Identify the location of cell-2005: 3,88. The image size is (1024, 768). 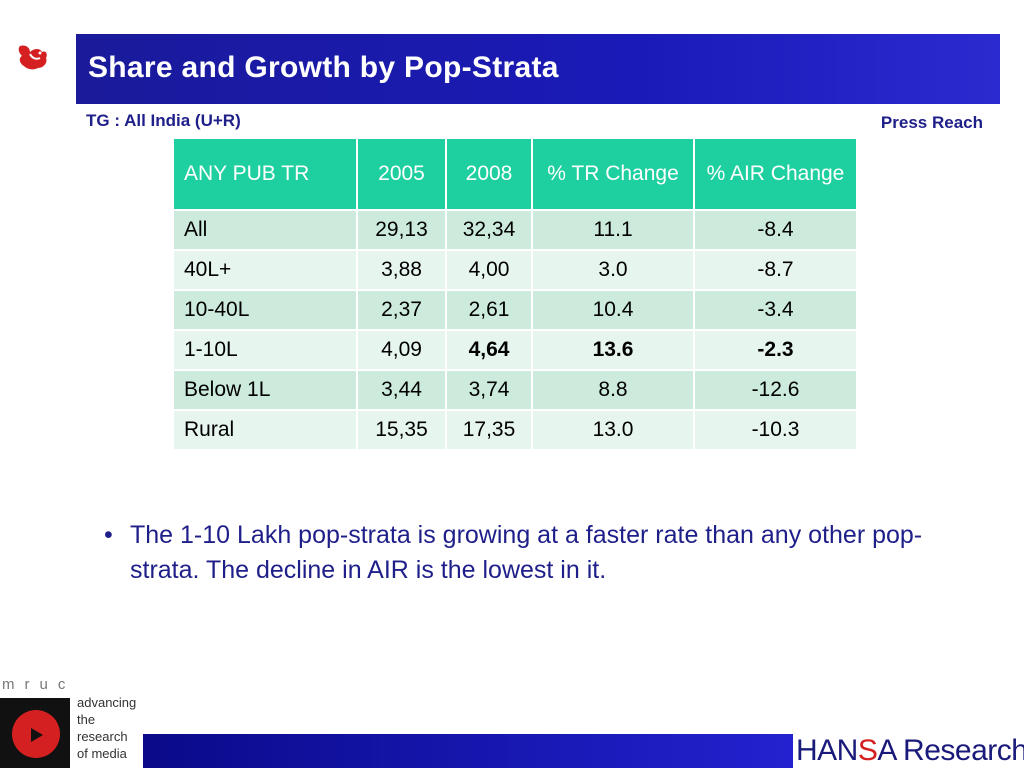
(401, 270).